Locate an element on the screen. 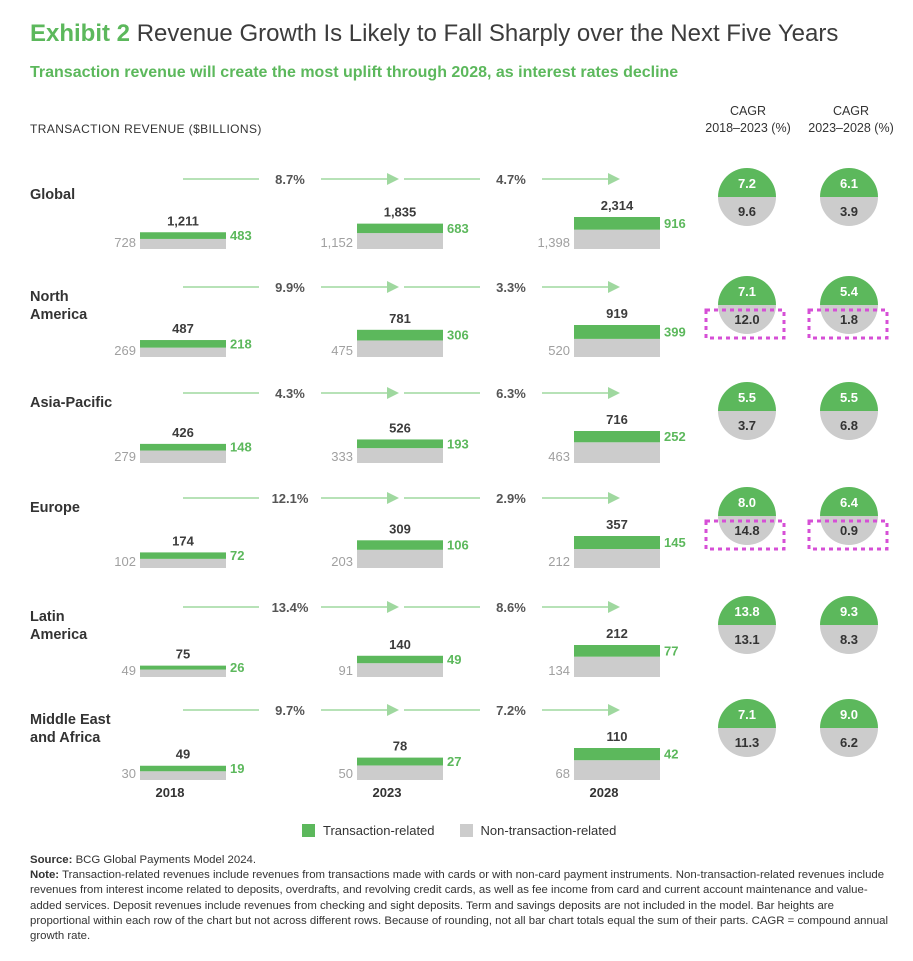 The width and height of the screenshot is (913, 961). source-line: Source: BCG Global Payments Model 2024. is located at coordinates (460, 860).